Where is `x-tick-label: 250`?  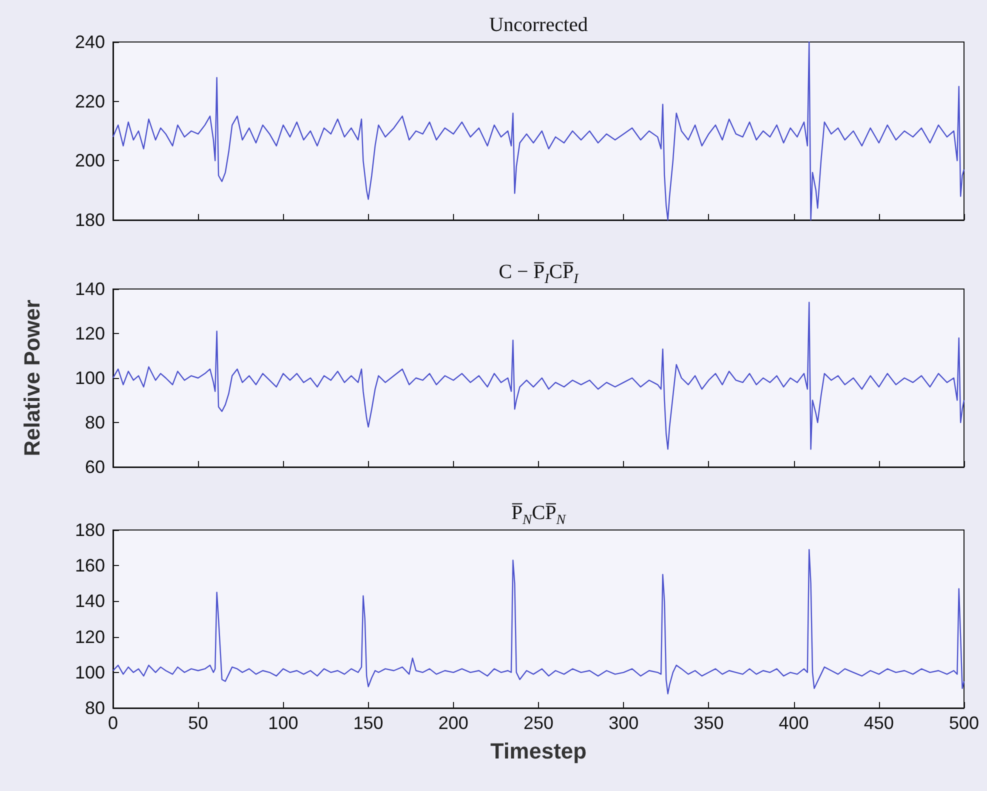 x-tick-label: 250 is located at coordinates (538, 723).